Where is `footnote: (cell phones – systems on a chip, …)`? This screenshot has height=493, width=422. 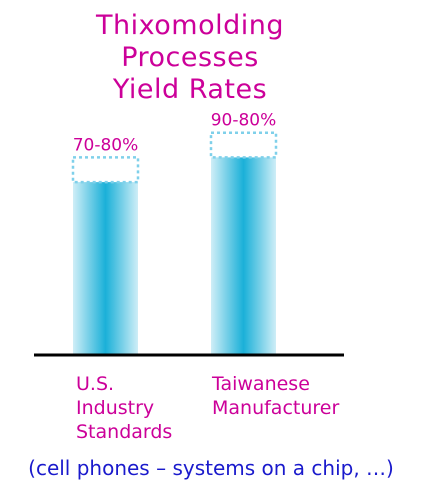 footnote: (cell phones – systems on a chip, …) is located at coordinates (211, 468).